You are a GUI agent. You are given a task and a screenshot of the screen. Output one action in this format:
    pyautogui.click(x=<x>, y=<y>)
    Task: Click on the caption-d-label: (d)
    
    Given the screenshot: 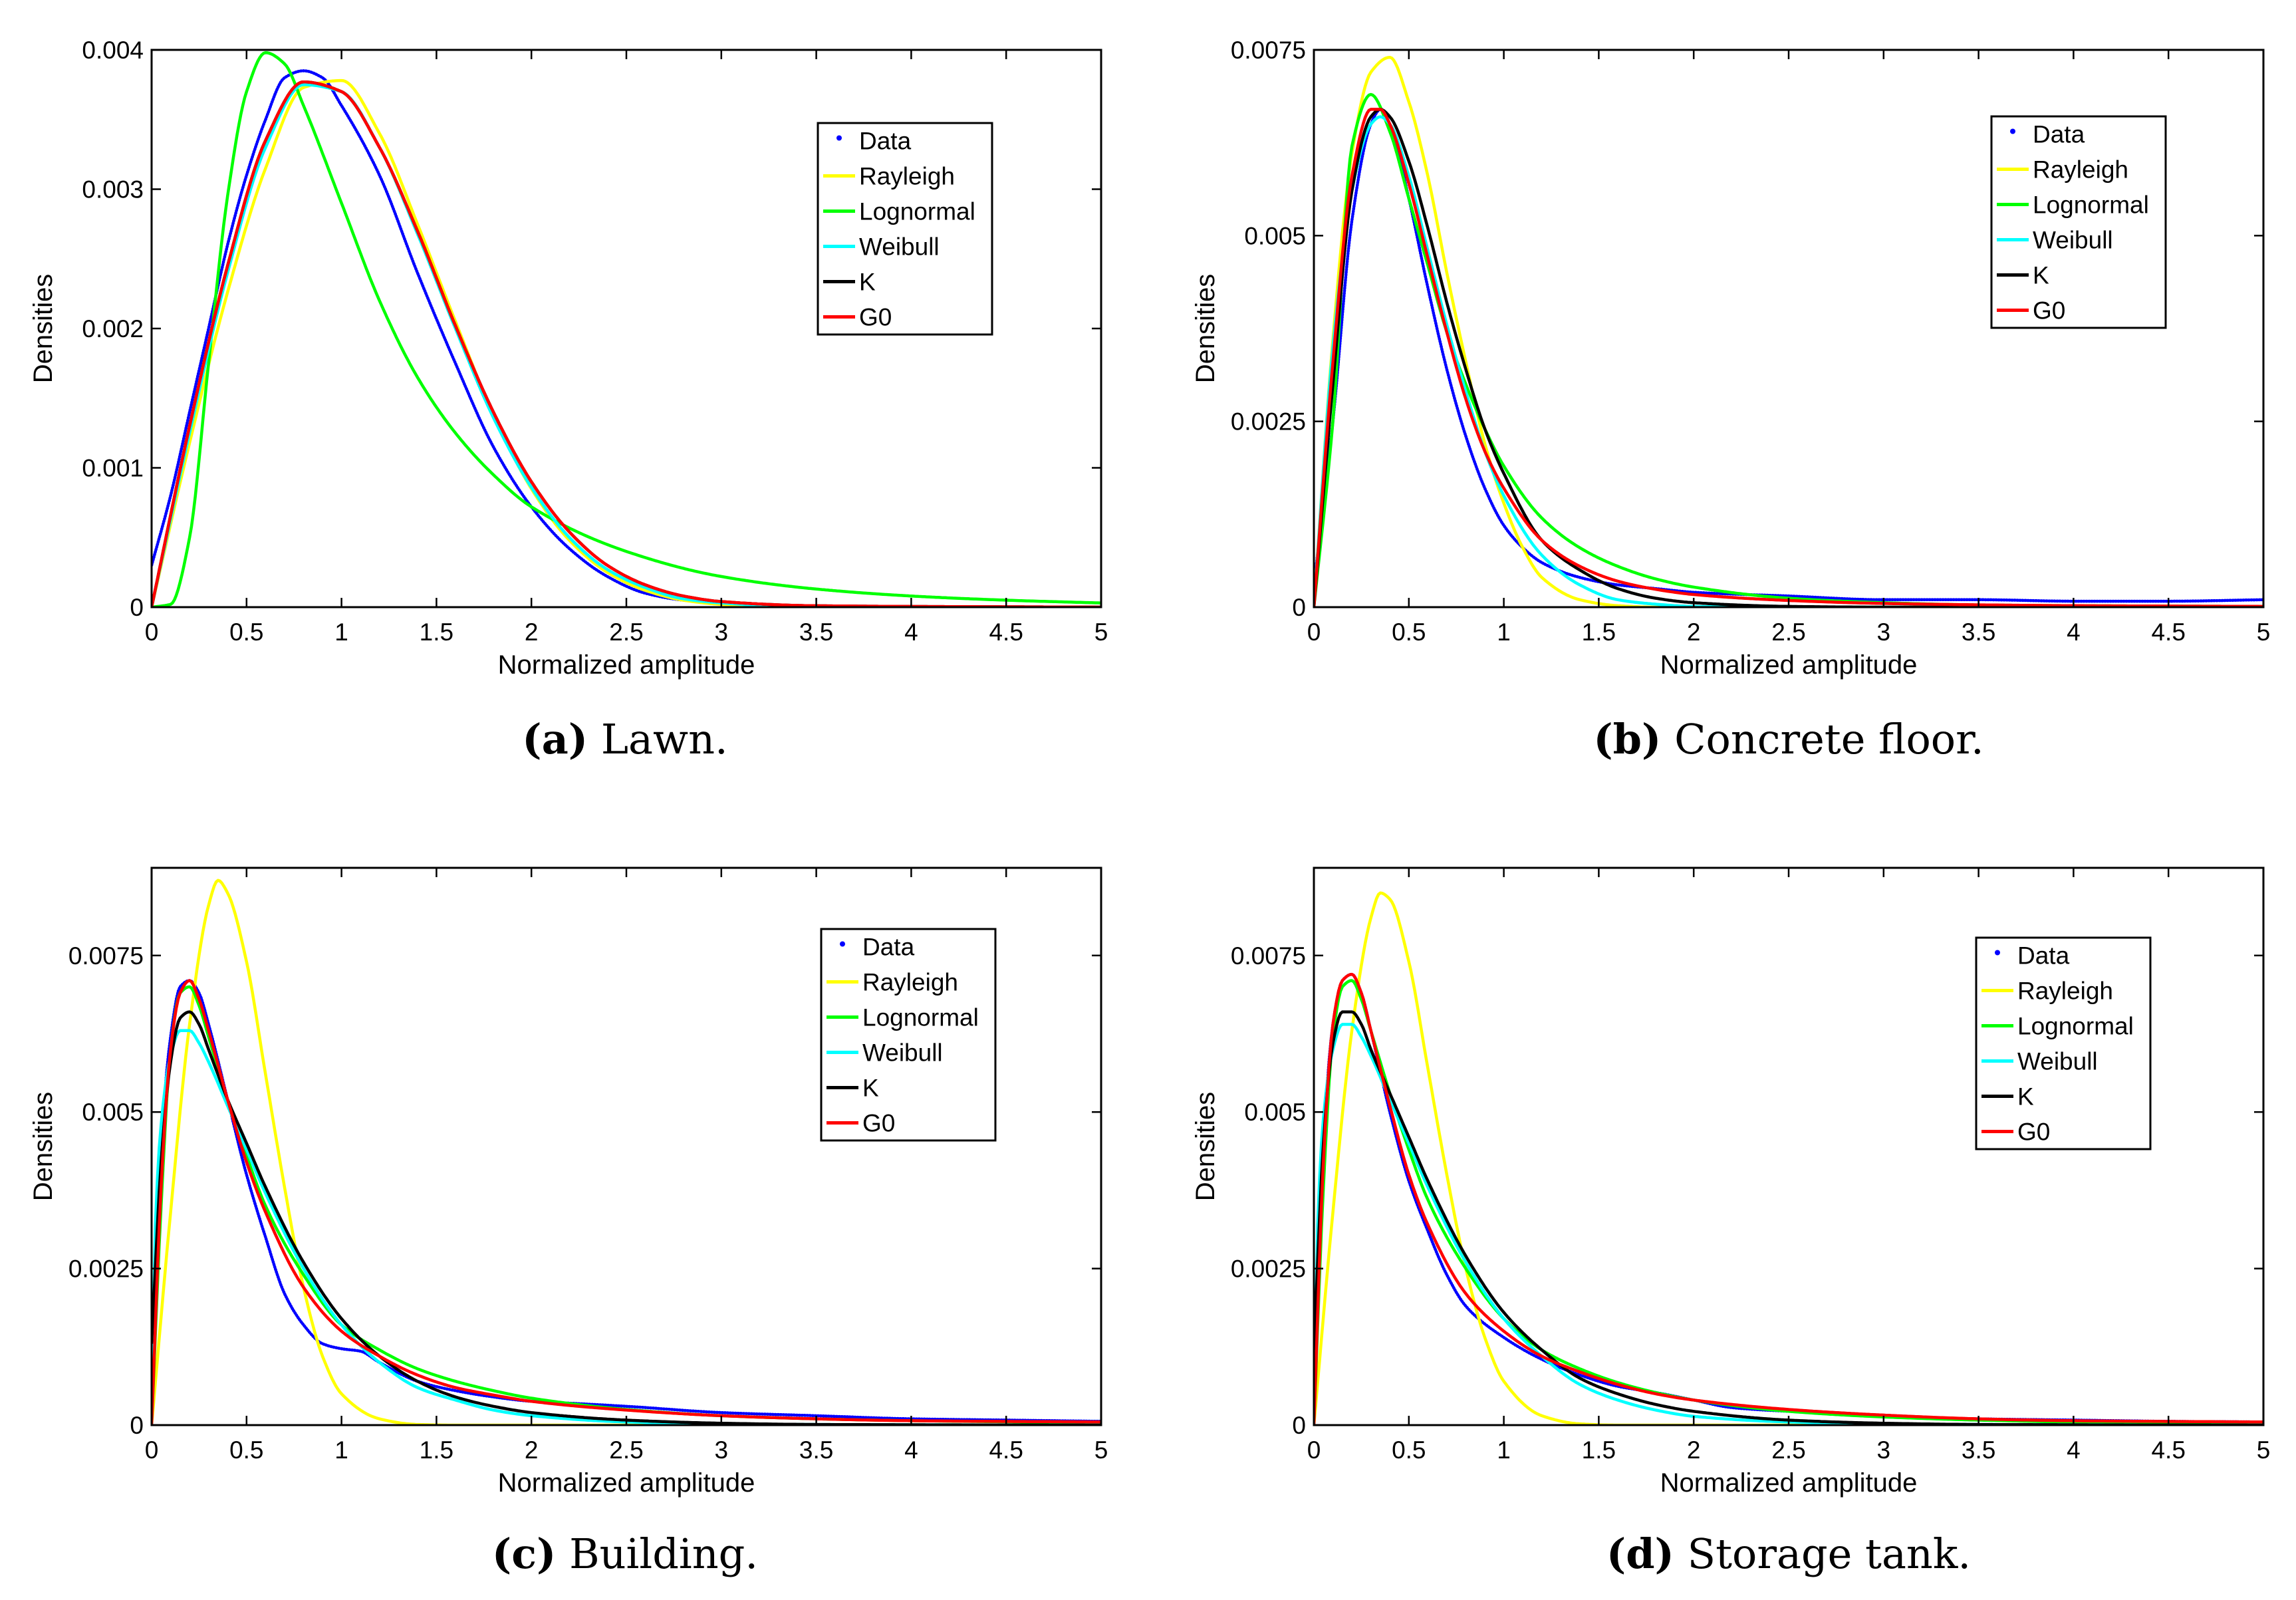 What is the action you would take?
    pyautogui.click(x=1640, y=1554)
    